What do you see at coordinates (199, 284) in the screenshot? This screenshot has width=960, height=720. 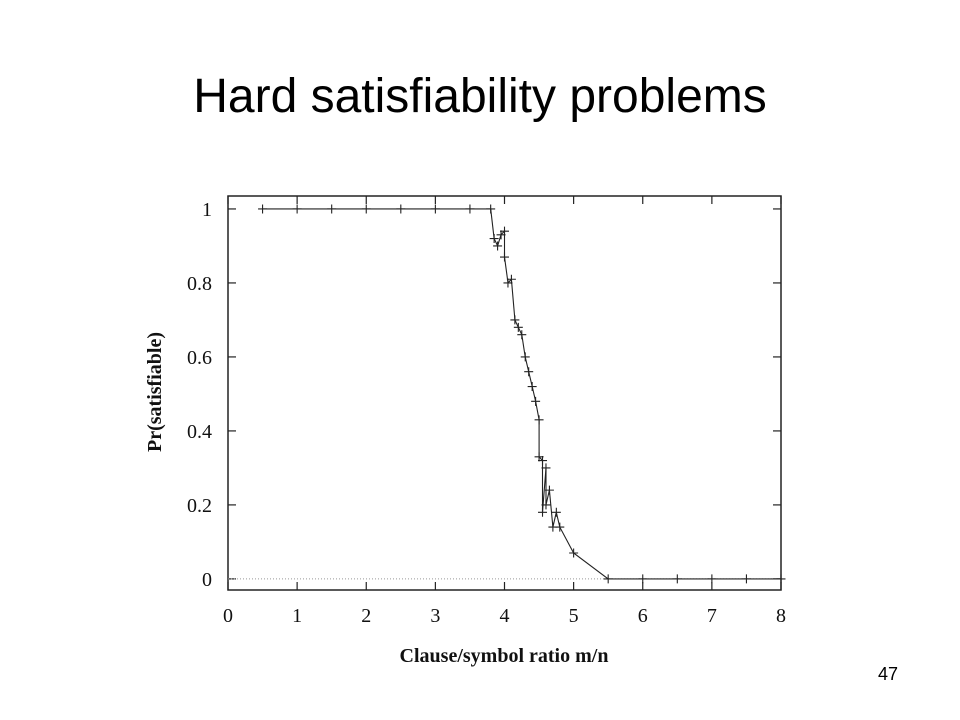 I see `y-tick-label: 0.8` at bounding box center [199, 284].